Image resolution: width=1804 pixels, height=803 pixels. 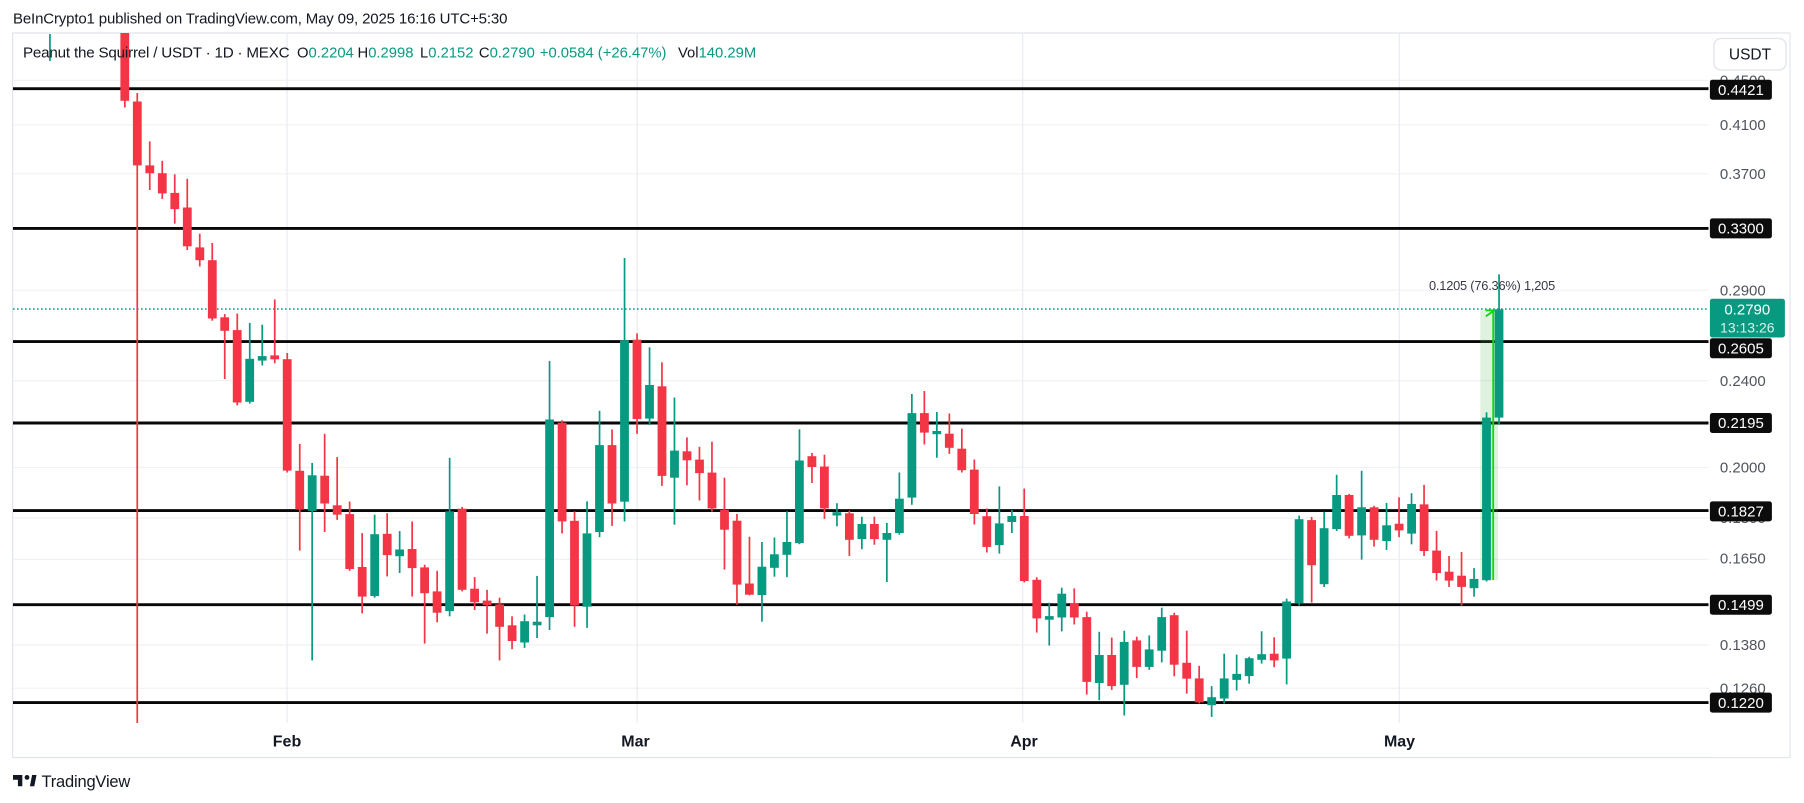 What do you see at coordinates (1741, 605) in the screenshot?
I see `svg-text: 0.1499` at bounding box center [1741, 605].